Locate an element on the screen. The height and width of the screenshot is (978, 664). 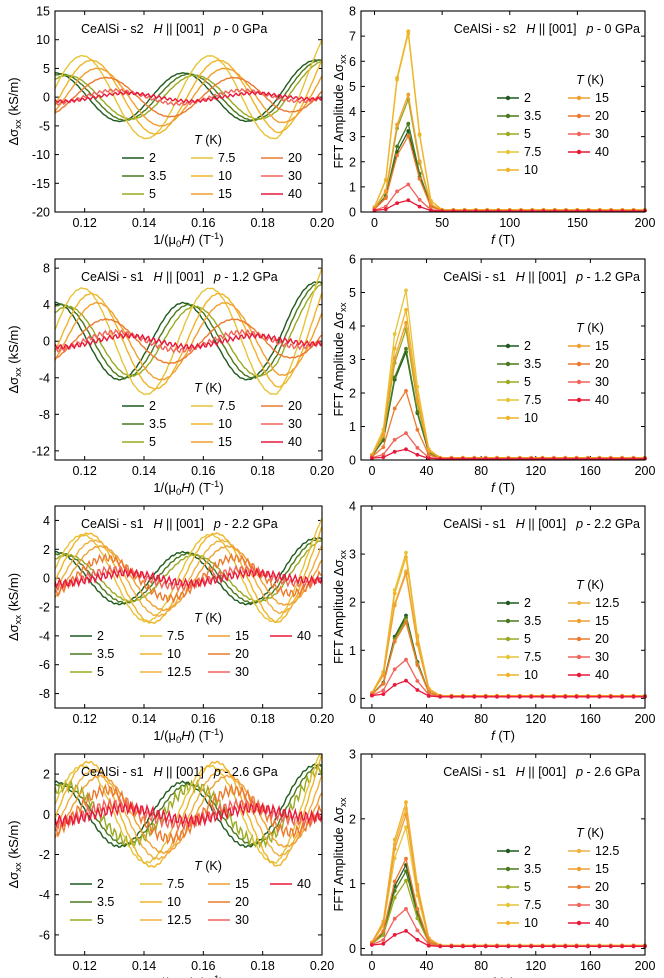
x-tick-label: 160 is located at coordinates (590, 966).